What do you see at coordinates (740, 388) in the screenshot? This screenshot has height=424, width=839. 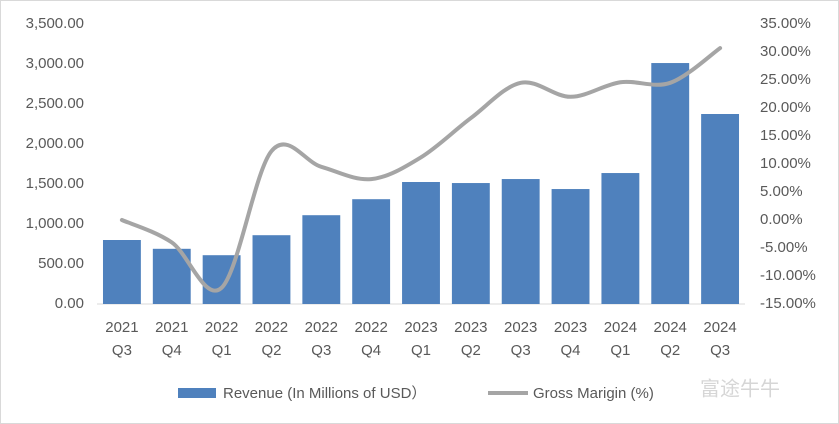 I see `watermark: 富途牛牛` at bounding box center [740, 388].